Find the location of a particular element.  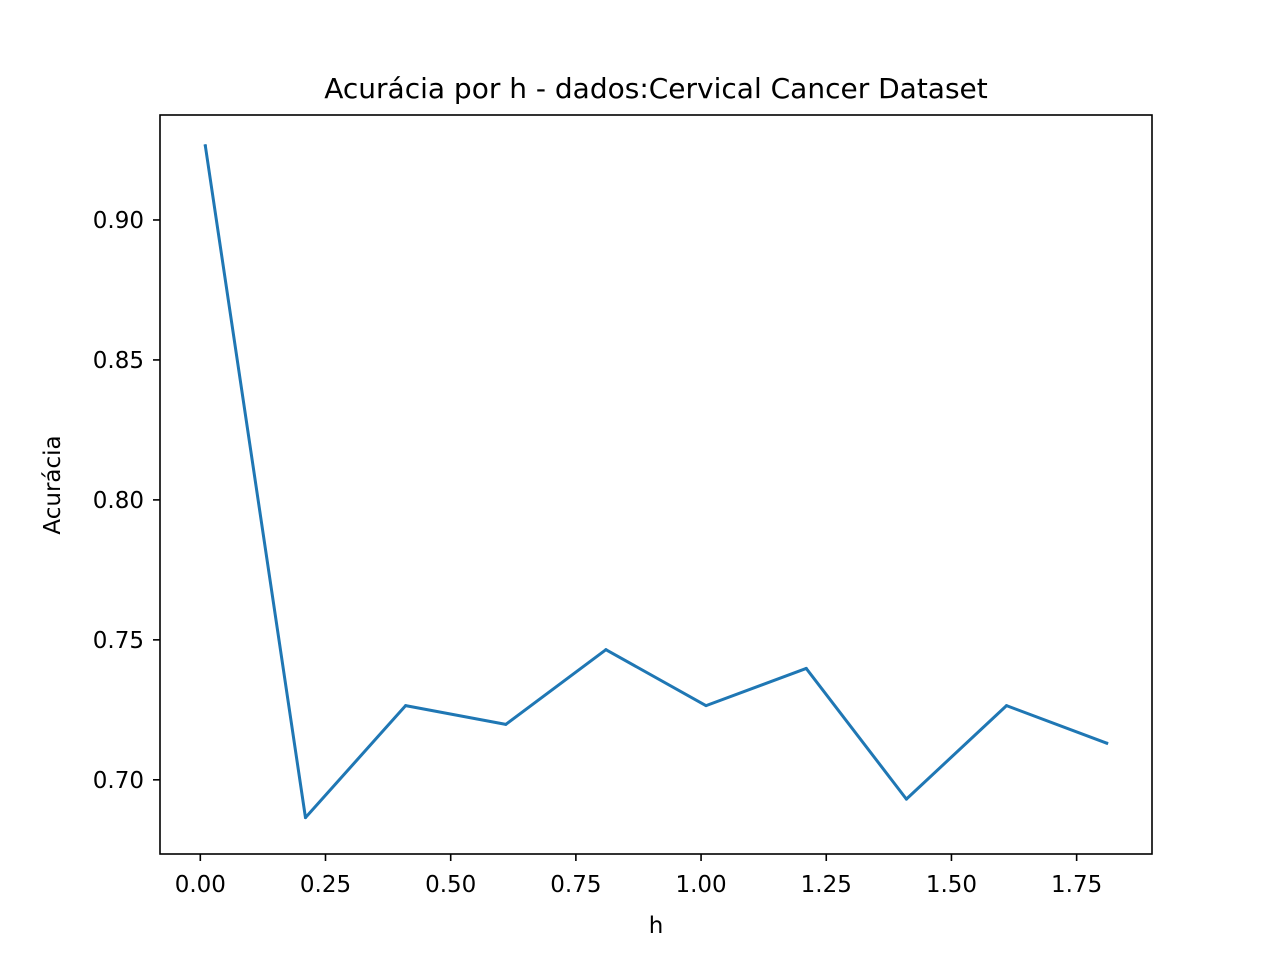

y-axis: 0.70 0.75 0.80 0.85 0.90 is located at coordinates (126, 501).